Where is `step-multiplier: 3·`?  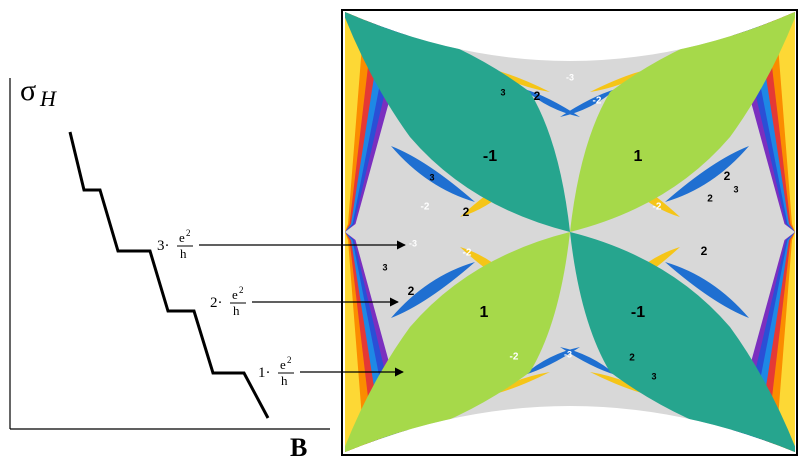 step-multiplier: 3· is located at coordinates (163, 246).